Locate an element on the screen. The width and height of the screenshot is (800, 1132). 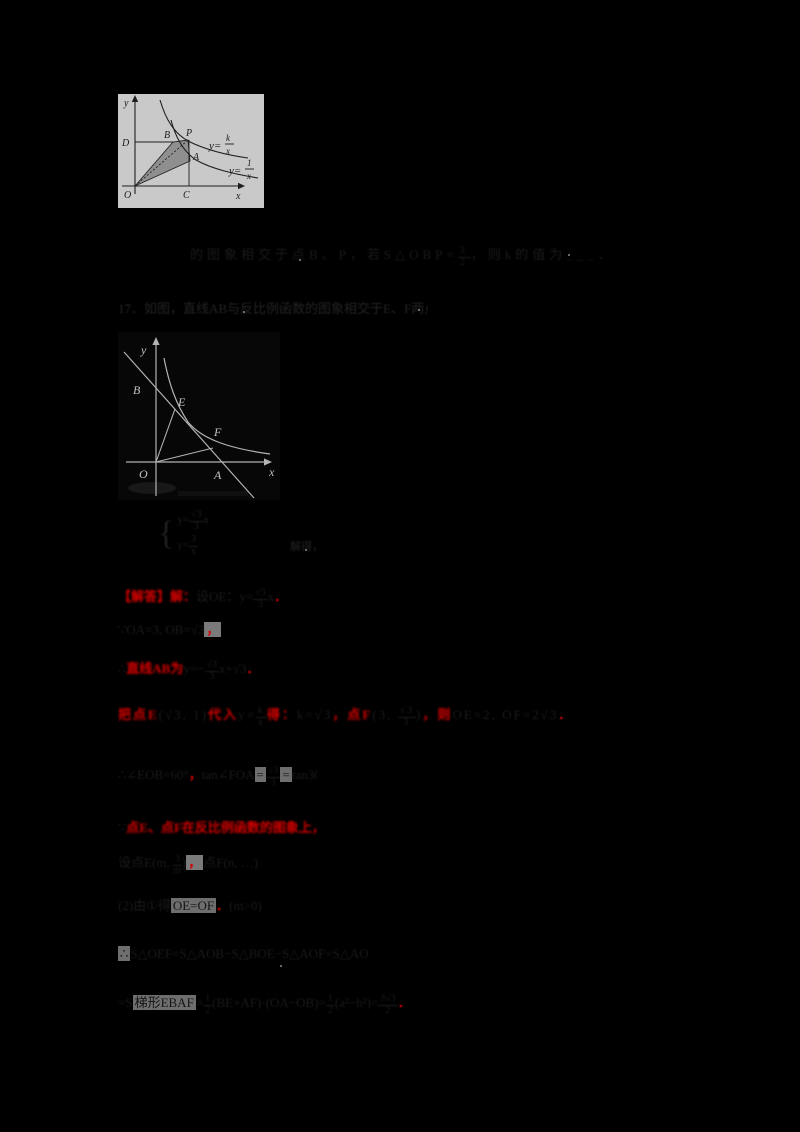
figure2-smudge is located at coordinates (152, 488).